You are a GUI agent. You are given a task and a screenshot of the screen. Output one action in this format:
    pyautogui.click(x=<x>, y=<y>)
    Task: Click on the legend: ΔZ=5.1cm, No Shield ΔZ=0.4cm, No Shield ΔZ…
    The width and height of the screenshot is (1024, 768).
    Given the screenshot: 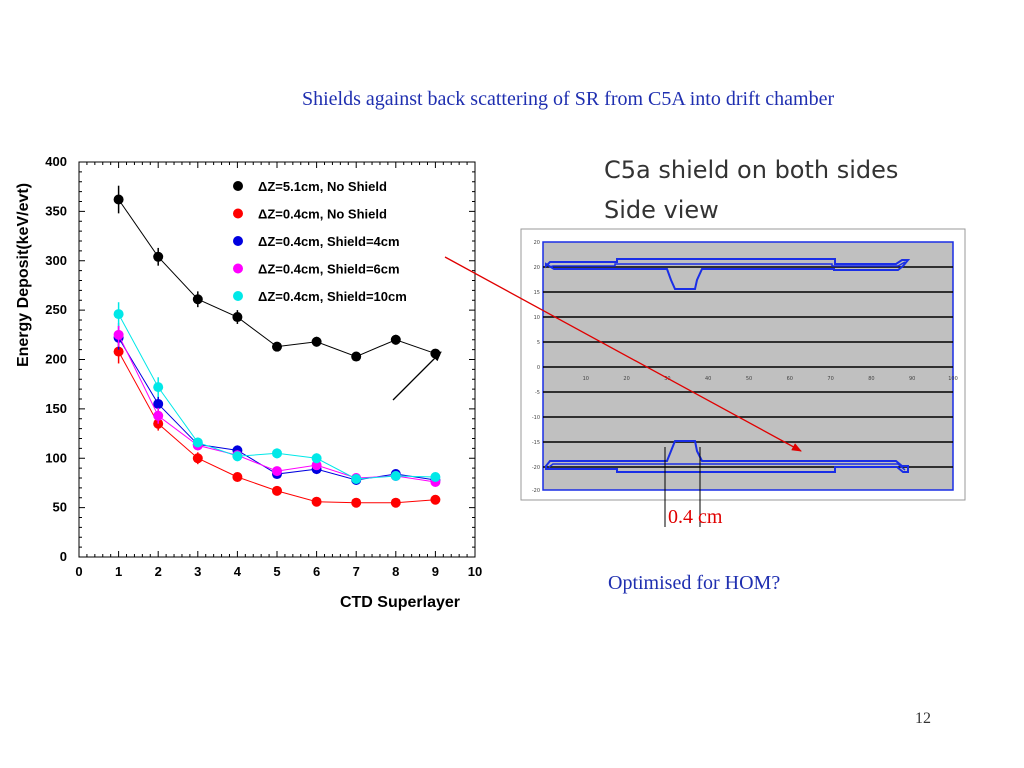 What is the action you would take?
    pyautogui.click(x=320, y=241)
    